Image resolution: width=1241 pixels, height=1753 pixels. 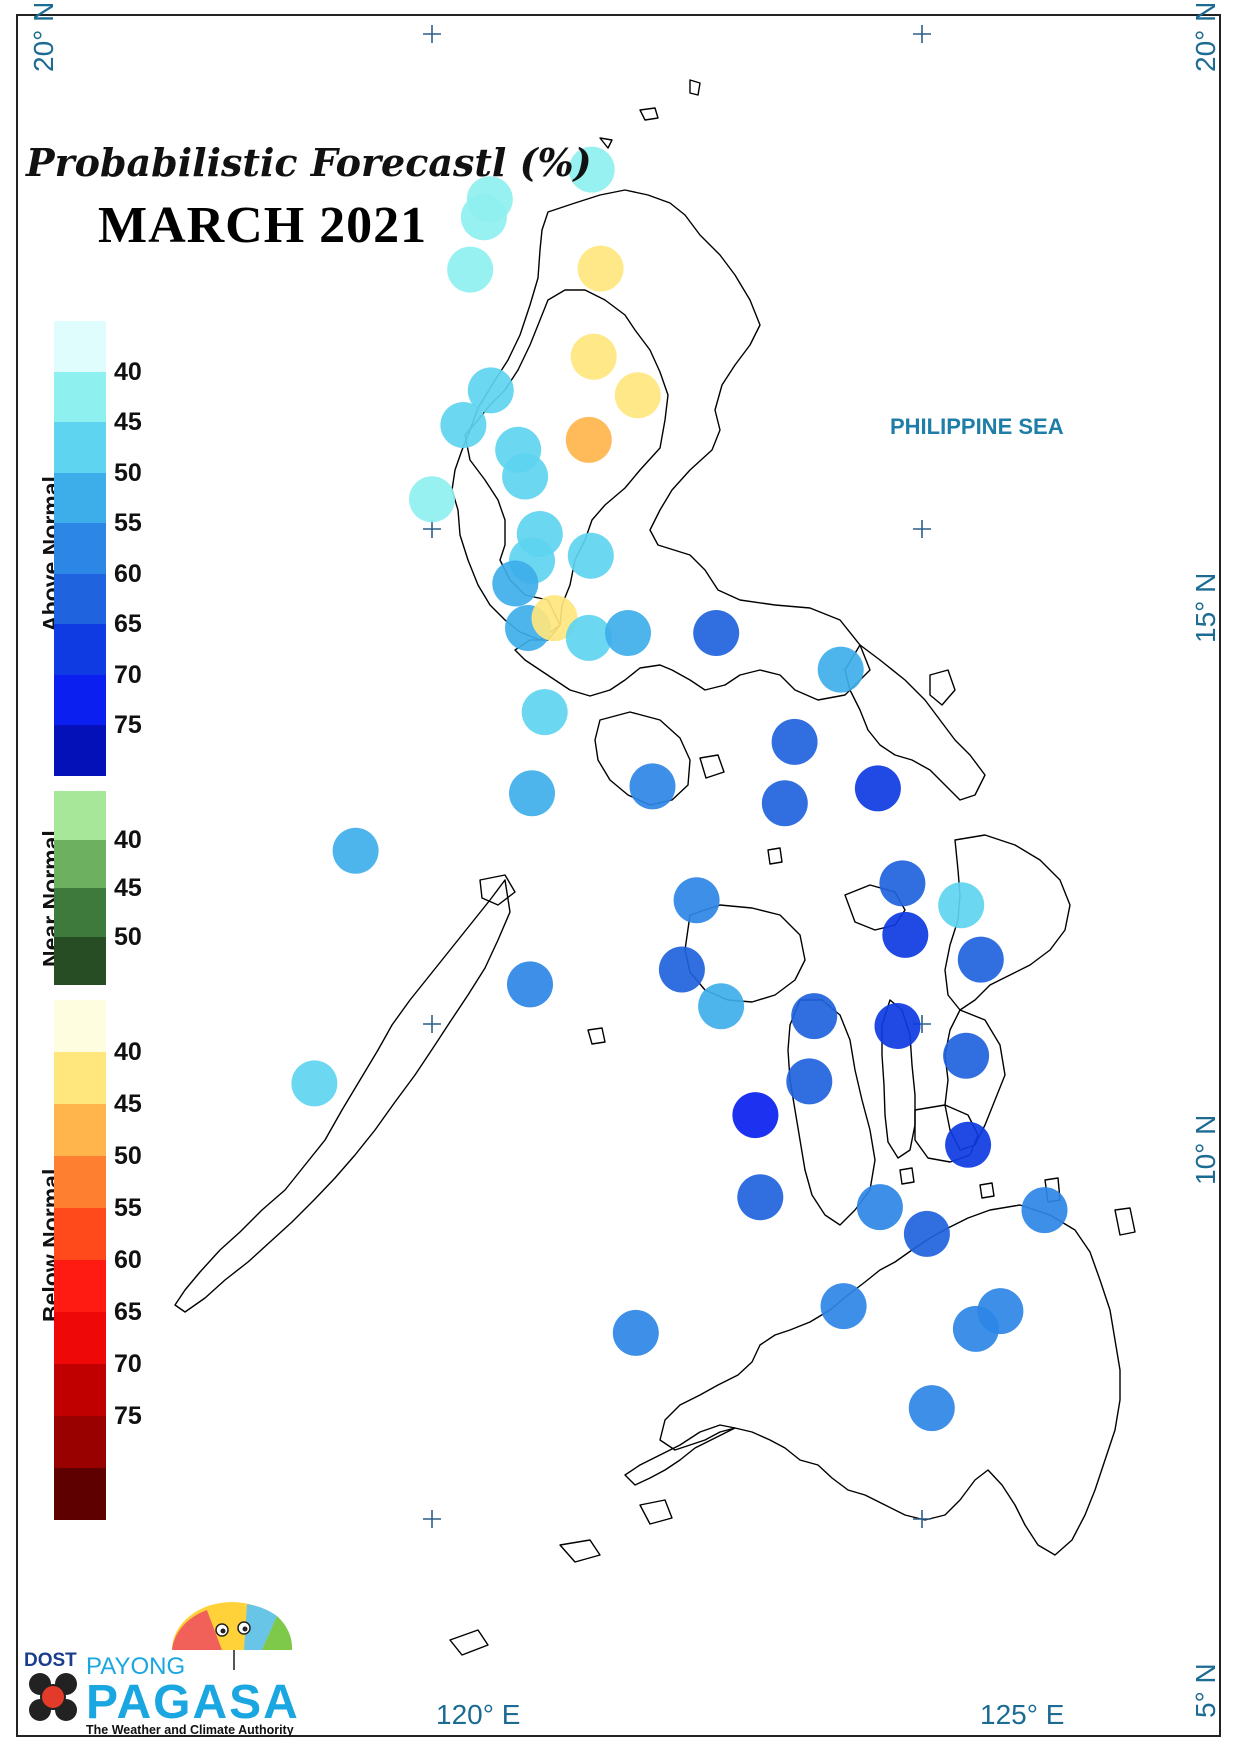 I want to click on mindanao-coastline, so click(x=890, y=1380).